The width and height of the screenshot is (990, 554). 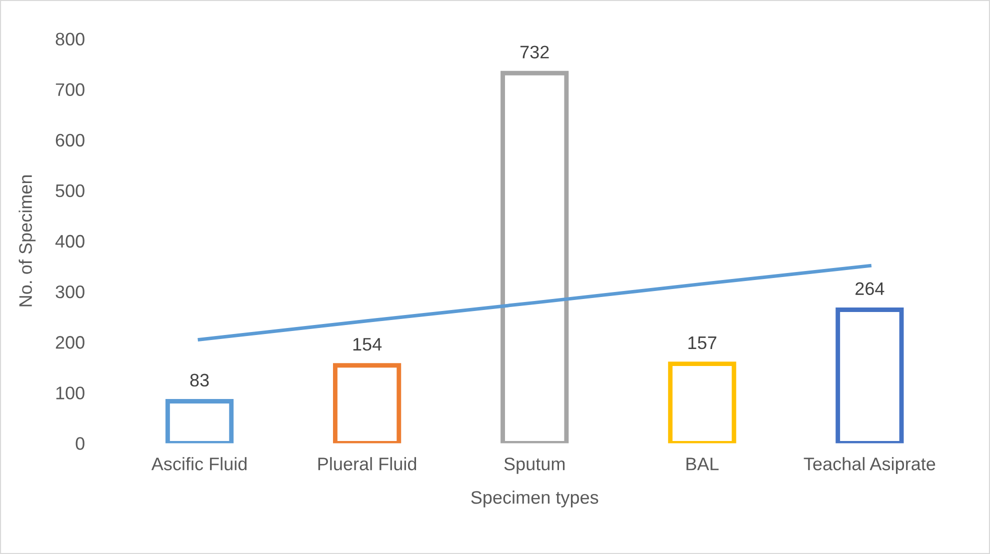 I want to click on x-tick-label: Plueral Fluid, so click(x=367, y=463).